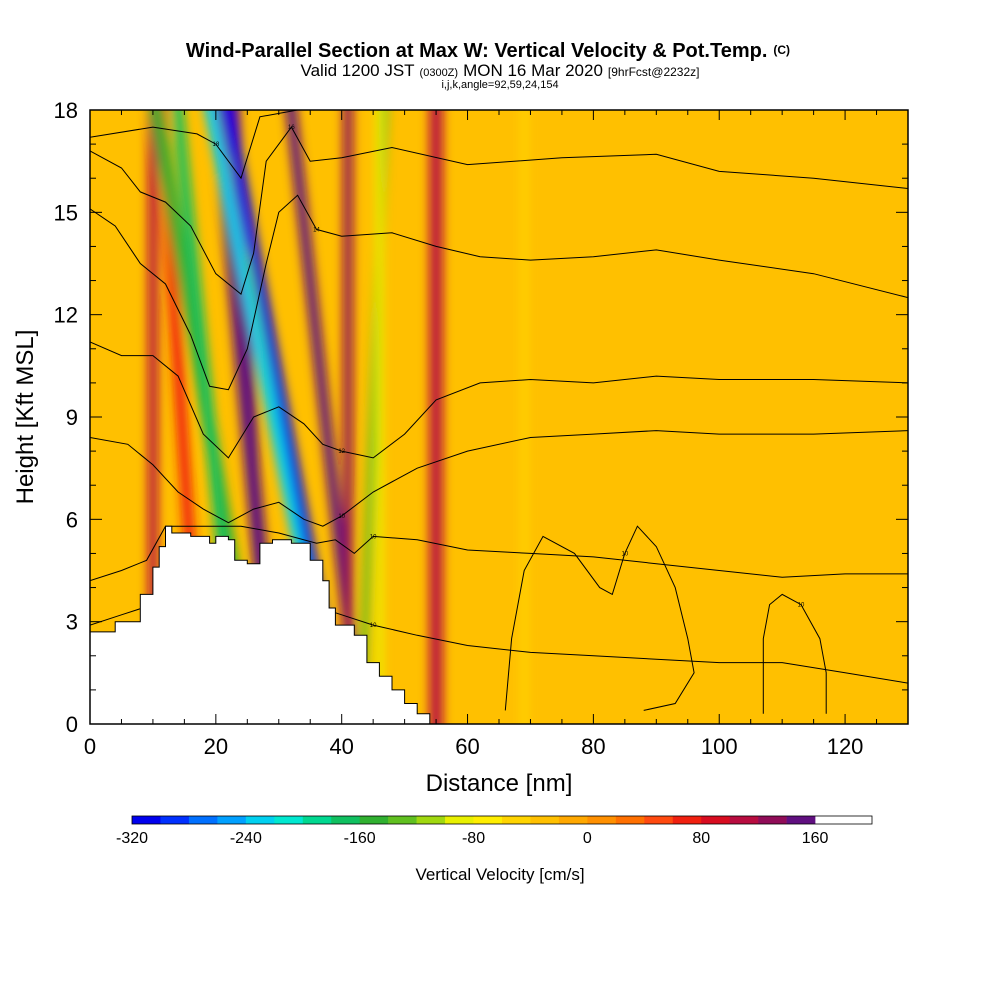 Image resolution: width=1000 pixels, height=1000 pixels. What do you see at coordinates (373, 537) in the screenshot?
I see `theta-contour-label-5: 10` at bounding box center [373, 537].